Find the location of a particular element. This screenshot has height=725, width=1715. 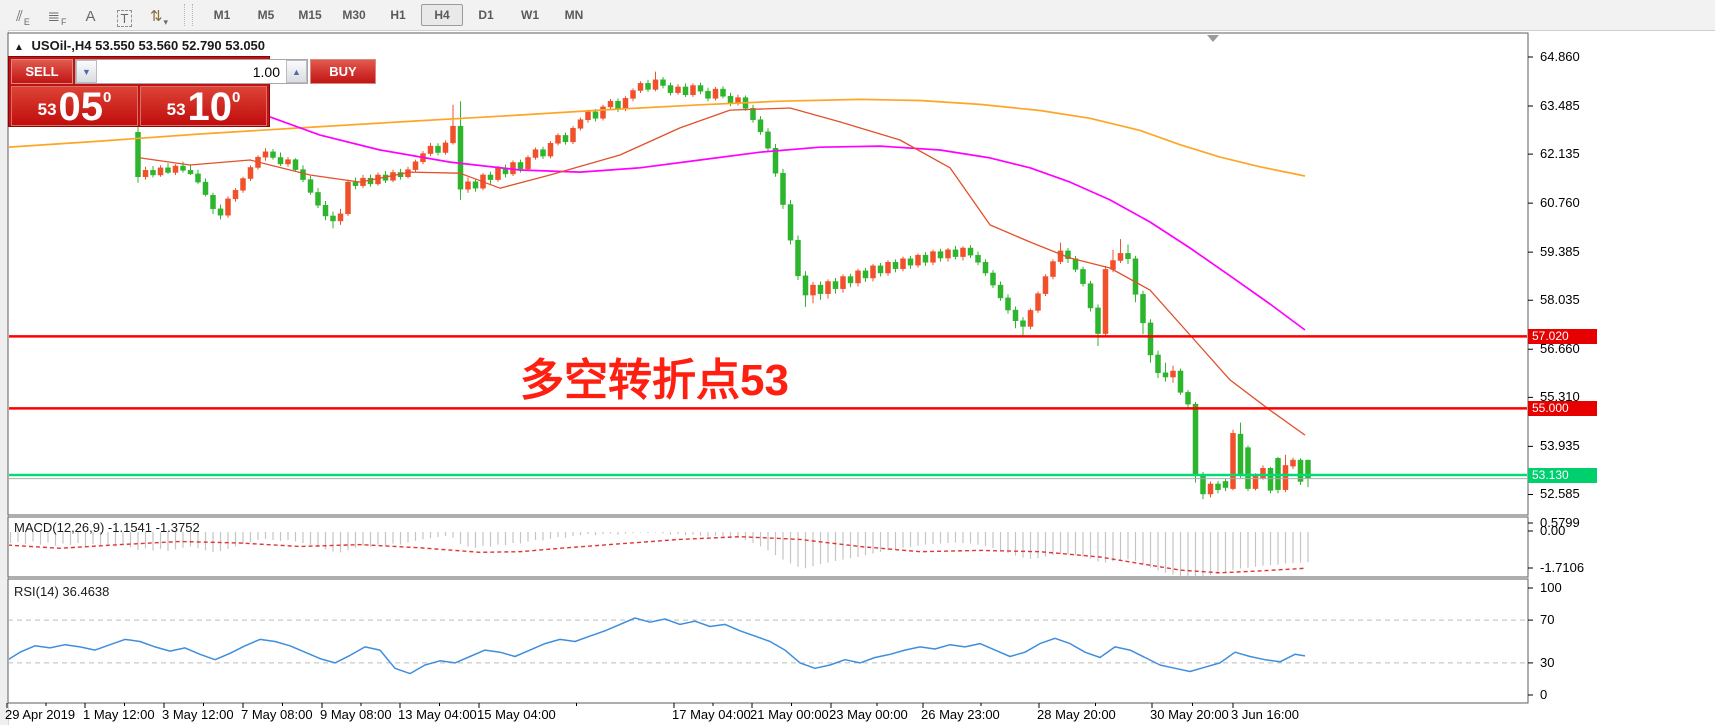

time-axis-label: 17 May 04:00 is located at coordinates (711, 714).